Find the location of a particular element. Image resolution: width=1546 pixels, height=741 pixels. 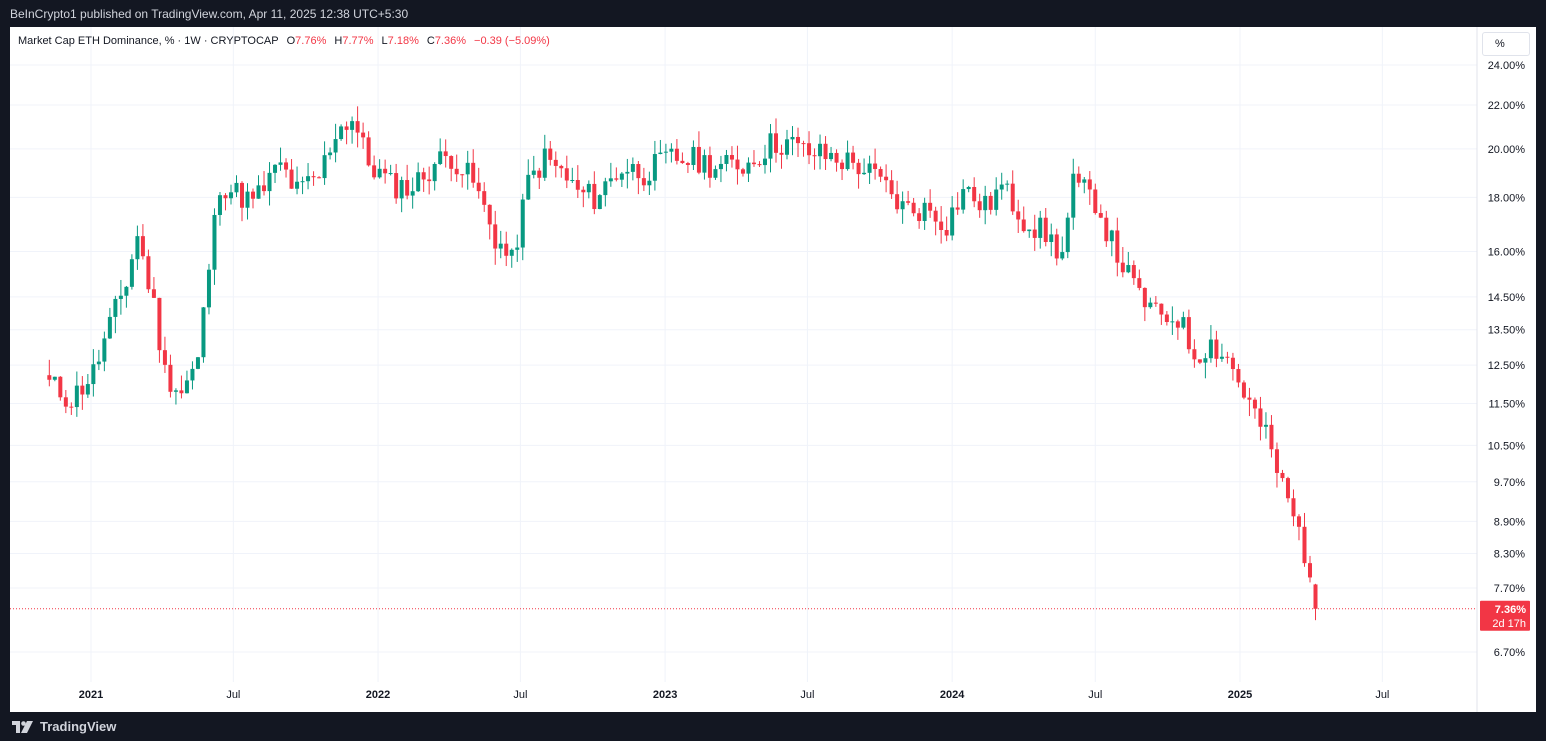

x-tick-label: 2021 is located at coordinates (91, 695).